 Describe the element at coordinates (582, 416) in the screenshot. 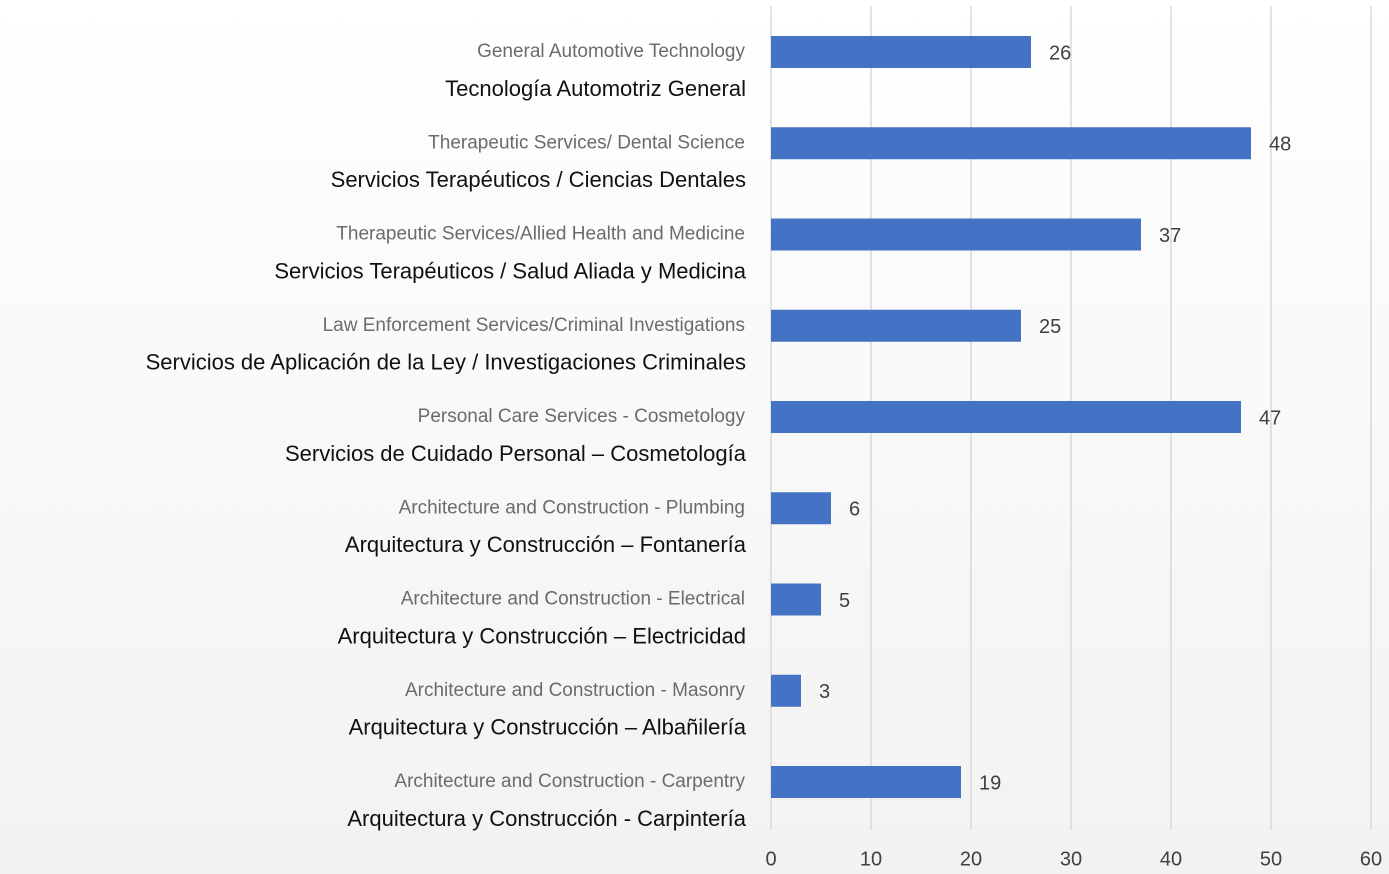

I see `category-label: Personal Care Services - Cosmetology` at that location.